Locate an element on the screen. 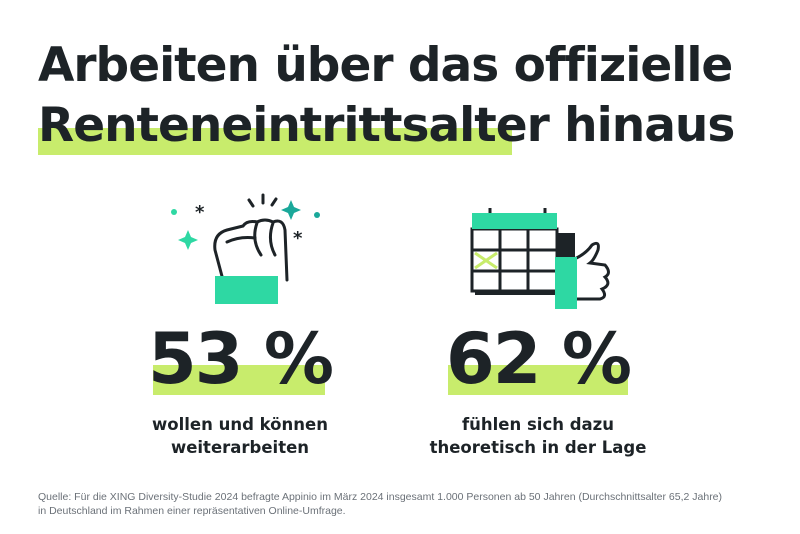  caption-line: theoretisch in der Lage is located at coordinates (538, 447).